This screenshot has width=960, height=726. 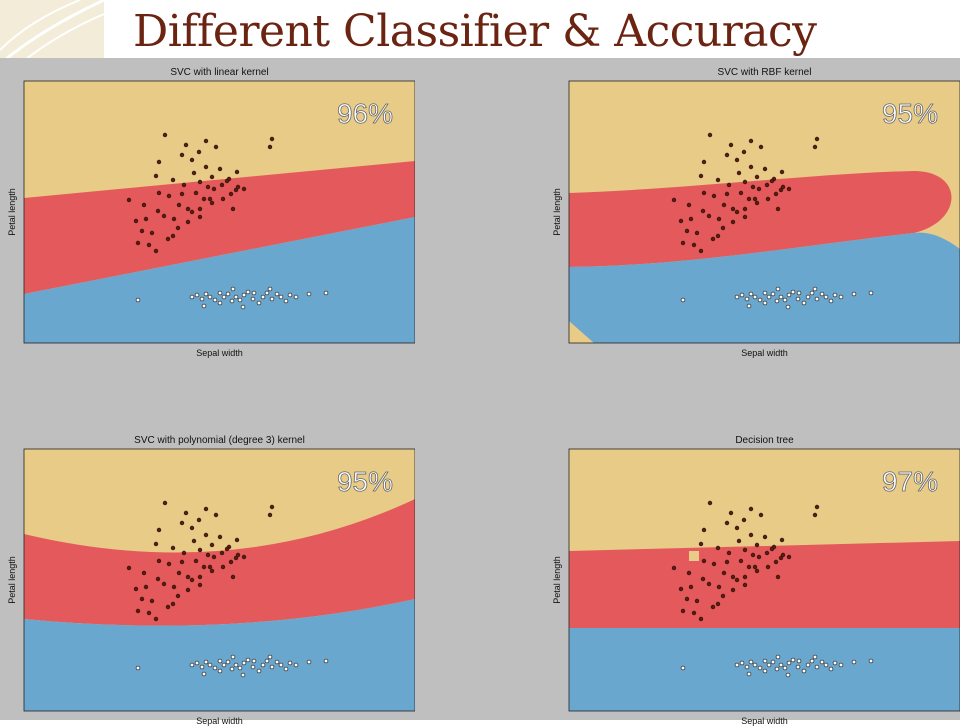 What do you see at coordinates (365, 481) in the screenshot?
I see `accuracy-label: 95%` at bounding box center [365, 481].